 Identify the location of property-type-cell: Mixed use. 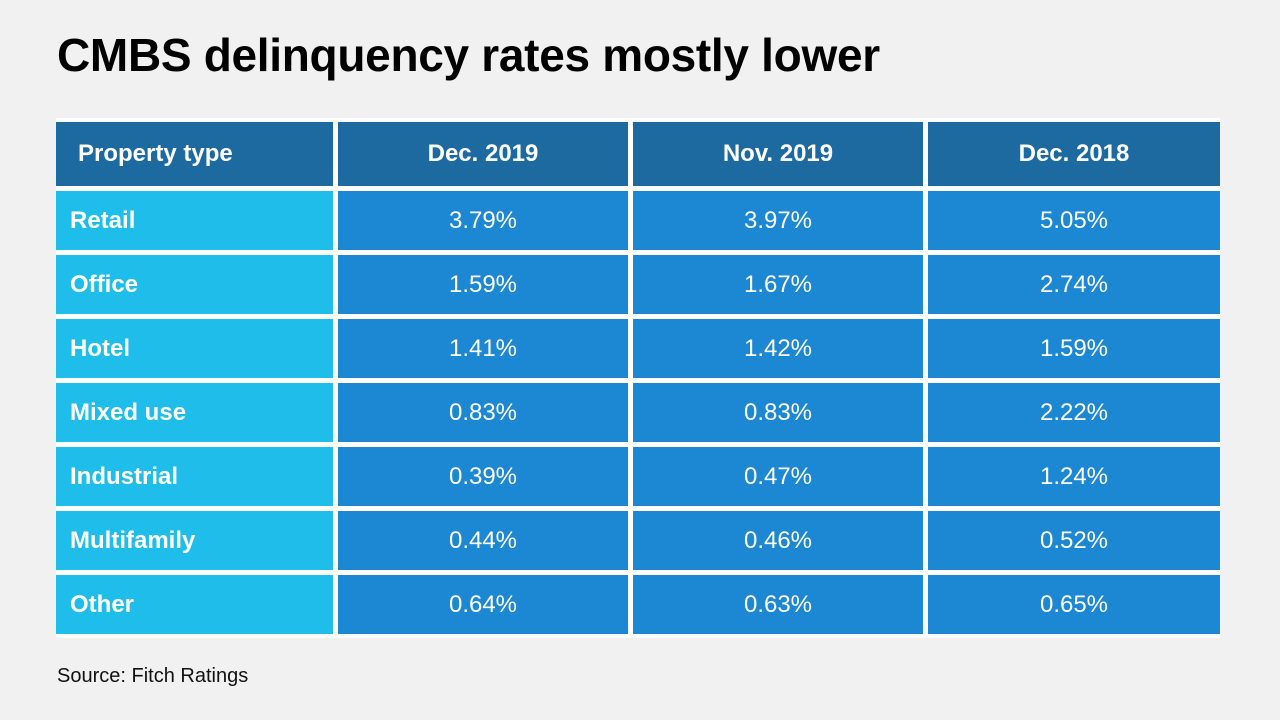
(194, 412).